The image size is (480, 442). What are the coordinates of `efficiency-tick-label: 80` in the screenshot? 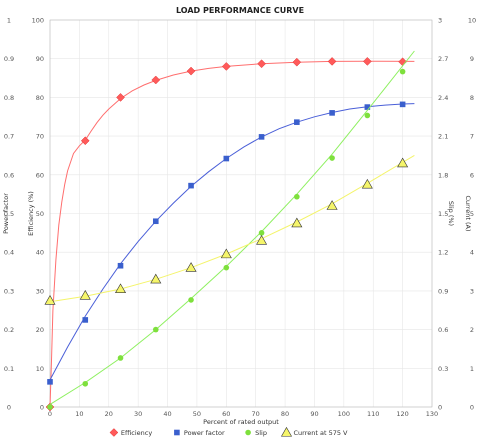 It's located at (40, 98).